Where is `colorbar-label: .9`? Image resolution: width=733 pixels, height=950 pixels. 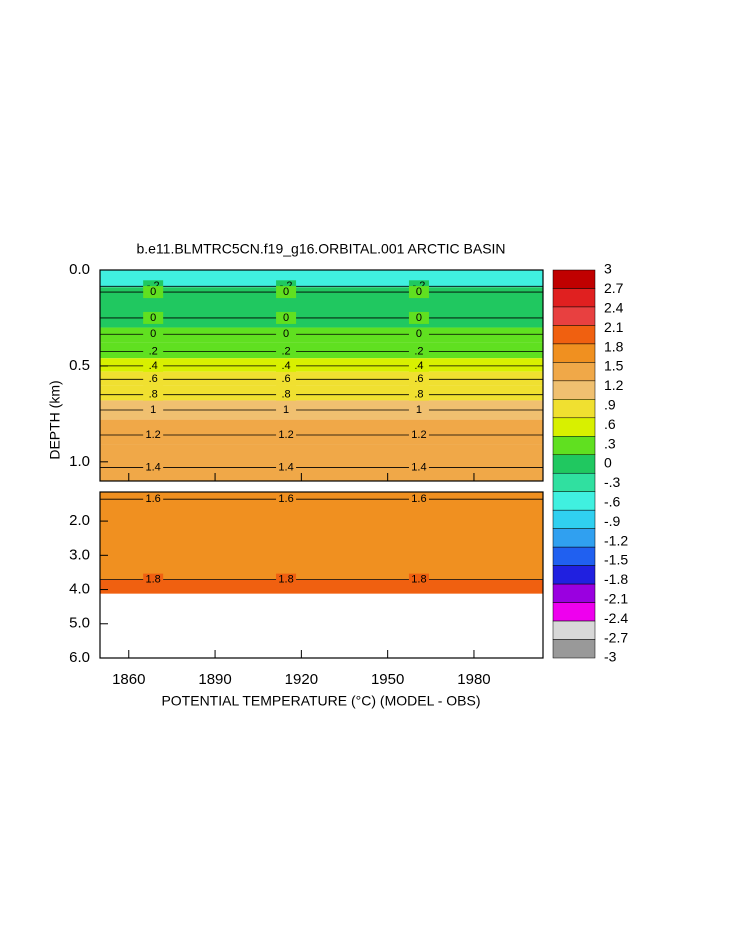
colorbar-label: .9 is located at coordinates (610, 405).